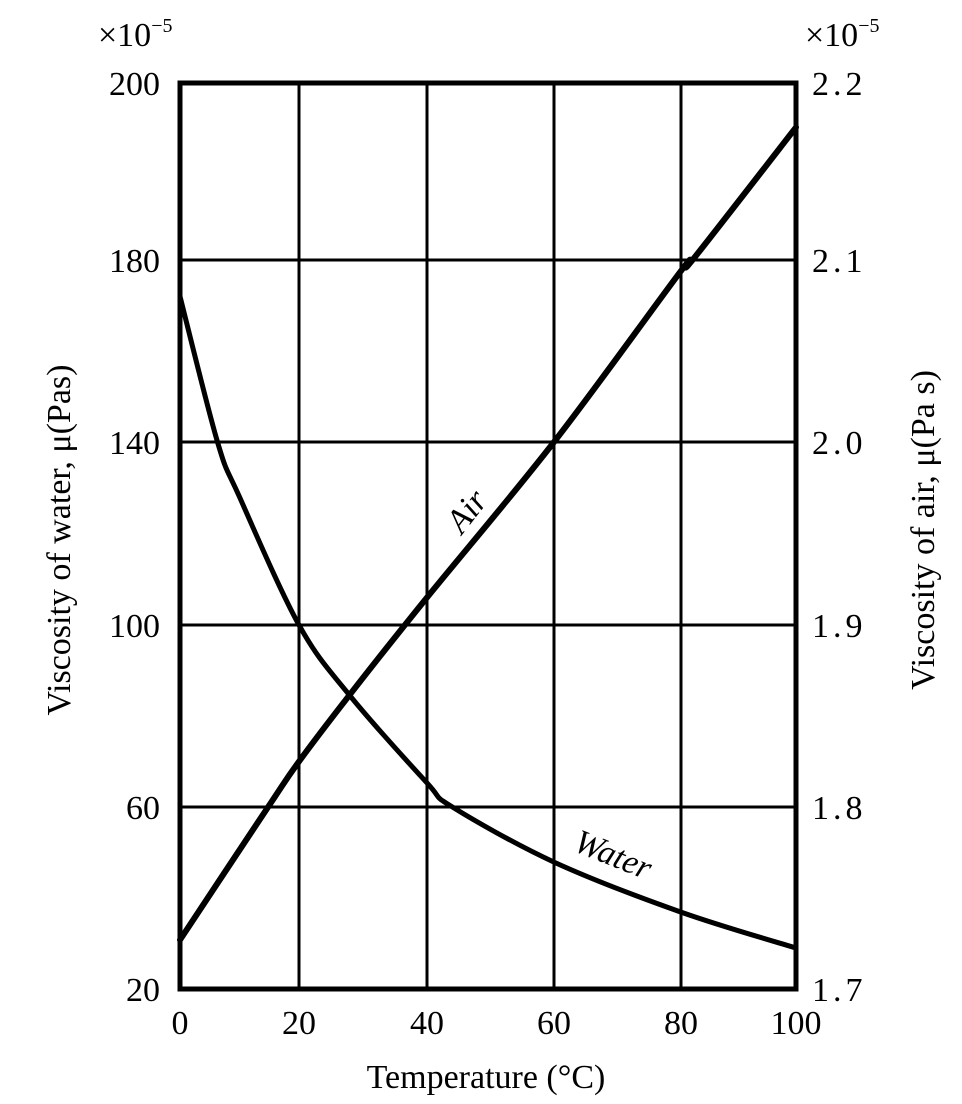 This screenshot has height=1104, width=962. I want to click on y-axis-right-ticks: 1.7 1.8 1.9 2.0 2.1 2.2, so click(839, 537).